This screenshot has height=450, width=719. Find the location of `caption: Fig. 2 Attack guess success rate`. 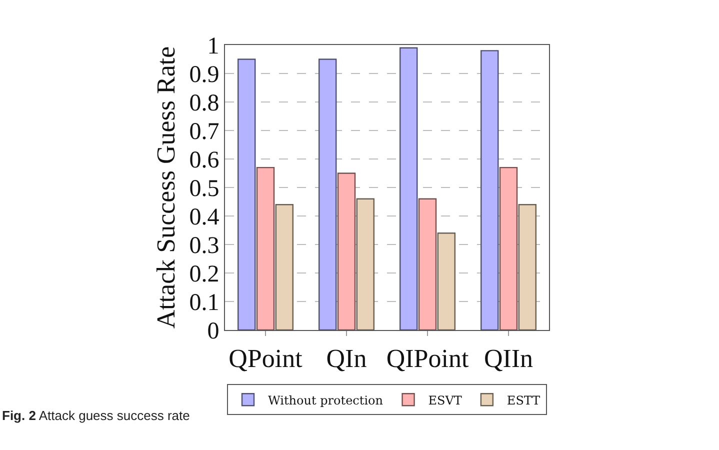

caption: Fig. 2 Attack guess success rate is located at coordinates (96, 415).